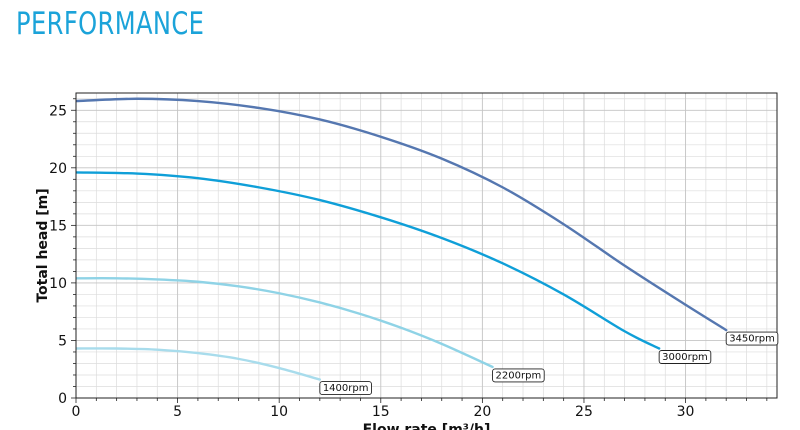 This screenshot has width=800, height=430. Describe the element at coordinates (686, 412) in the screenshot. I see `x-tick-label: 30` at that location.